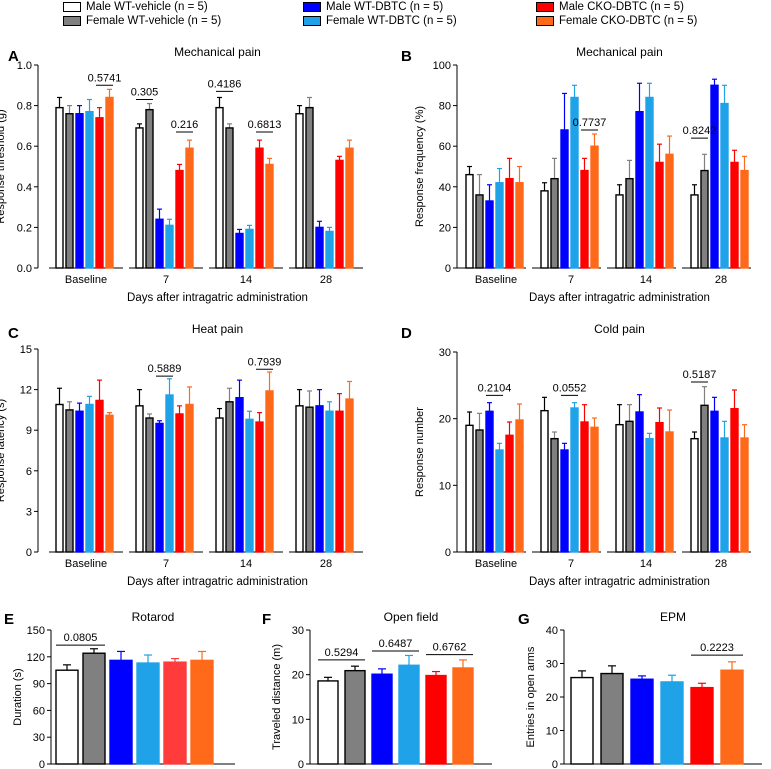  I want to click on p-value-label: 0.7737, so click(590, 123).